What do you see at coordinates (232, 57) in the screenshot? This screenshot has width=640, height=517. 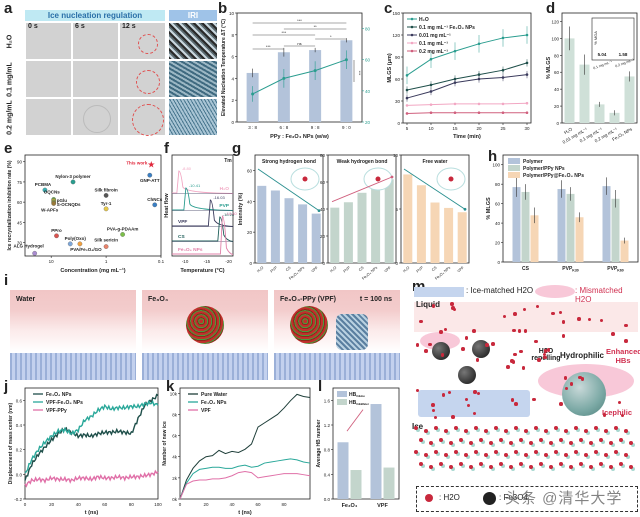 I see `y-tick-label: 6` at bounding box center [232, 57].